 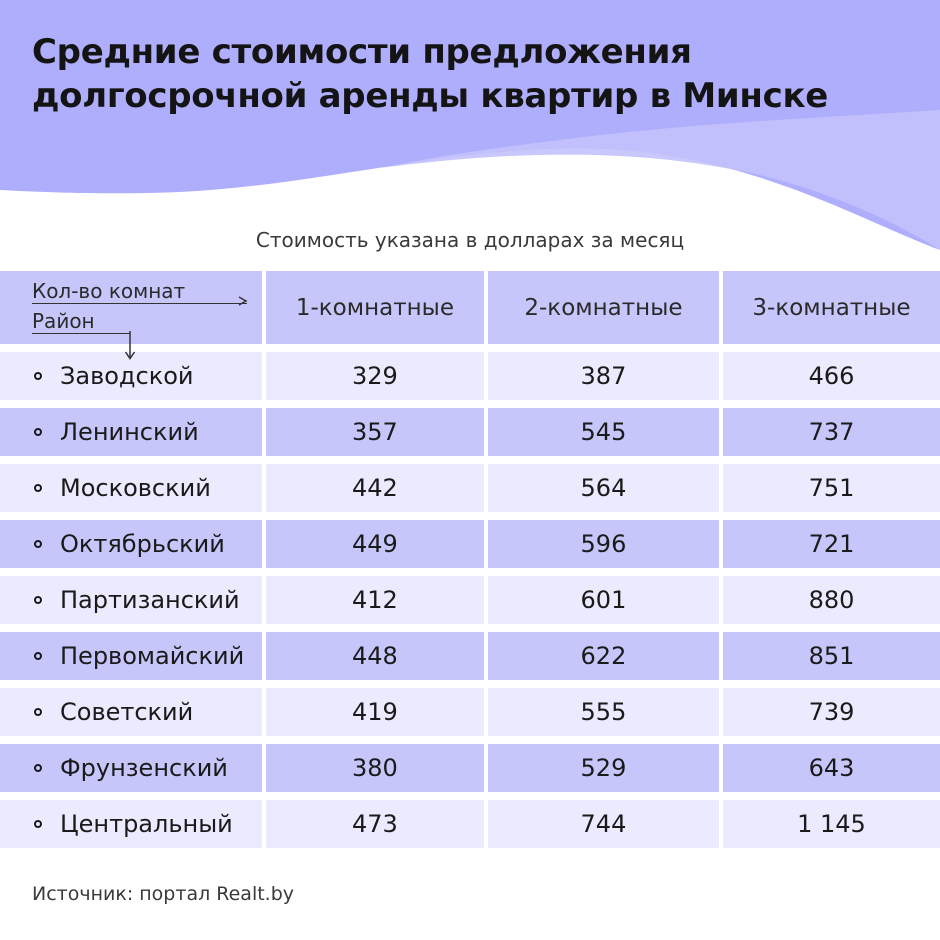 I want to click on arrow-down-icon, so click(x=130, y=345).